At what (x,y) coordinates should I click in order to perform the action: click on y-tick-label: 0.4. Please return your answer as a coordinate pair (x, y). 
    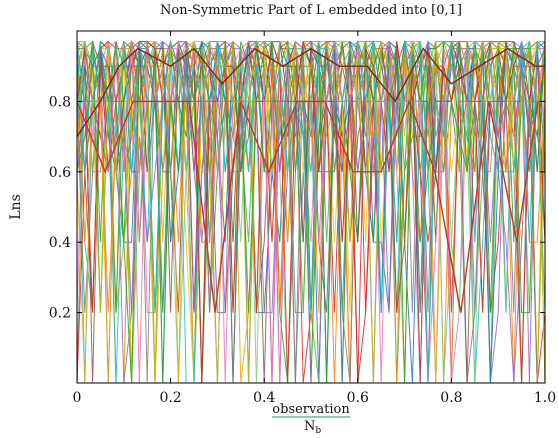
    Looking at the image, I should click on (60, 243).